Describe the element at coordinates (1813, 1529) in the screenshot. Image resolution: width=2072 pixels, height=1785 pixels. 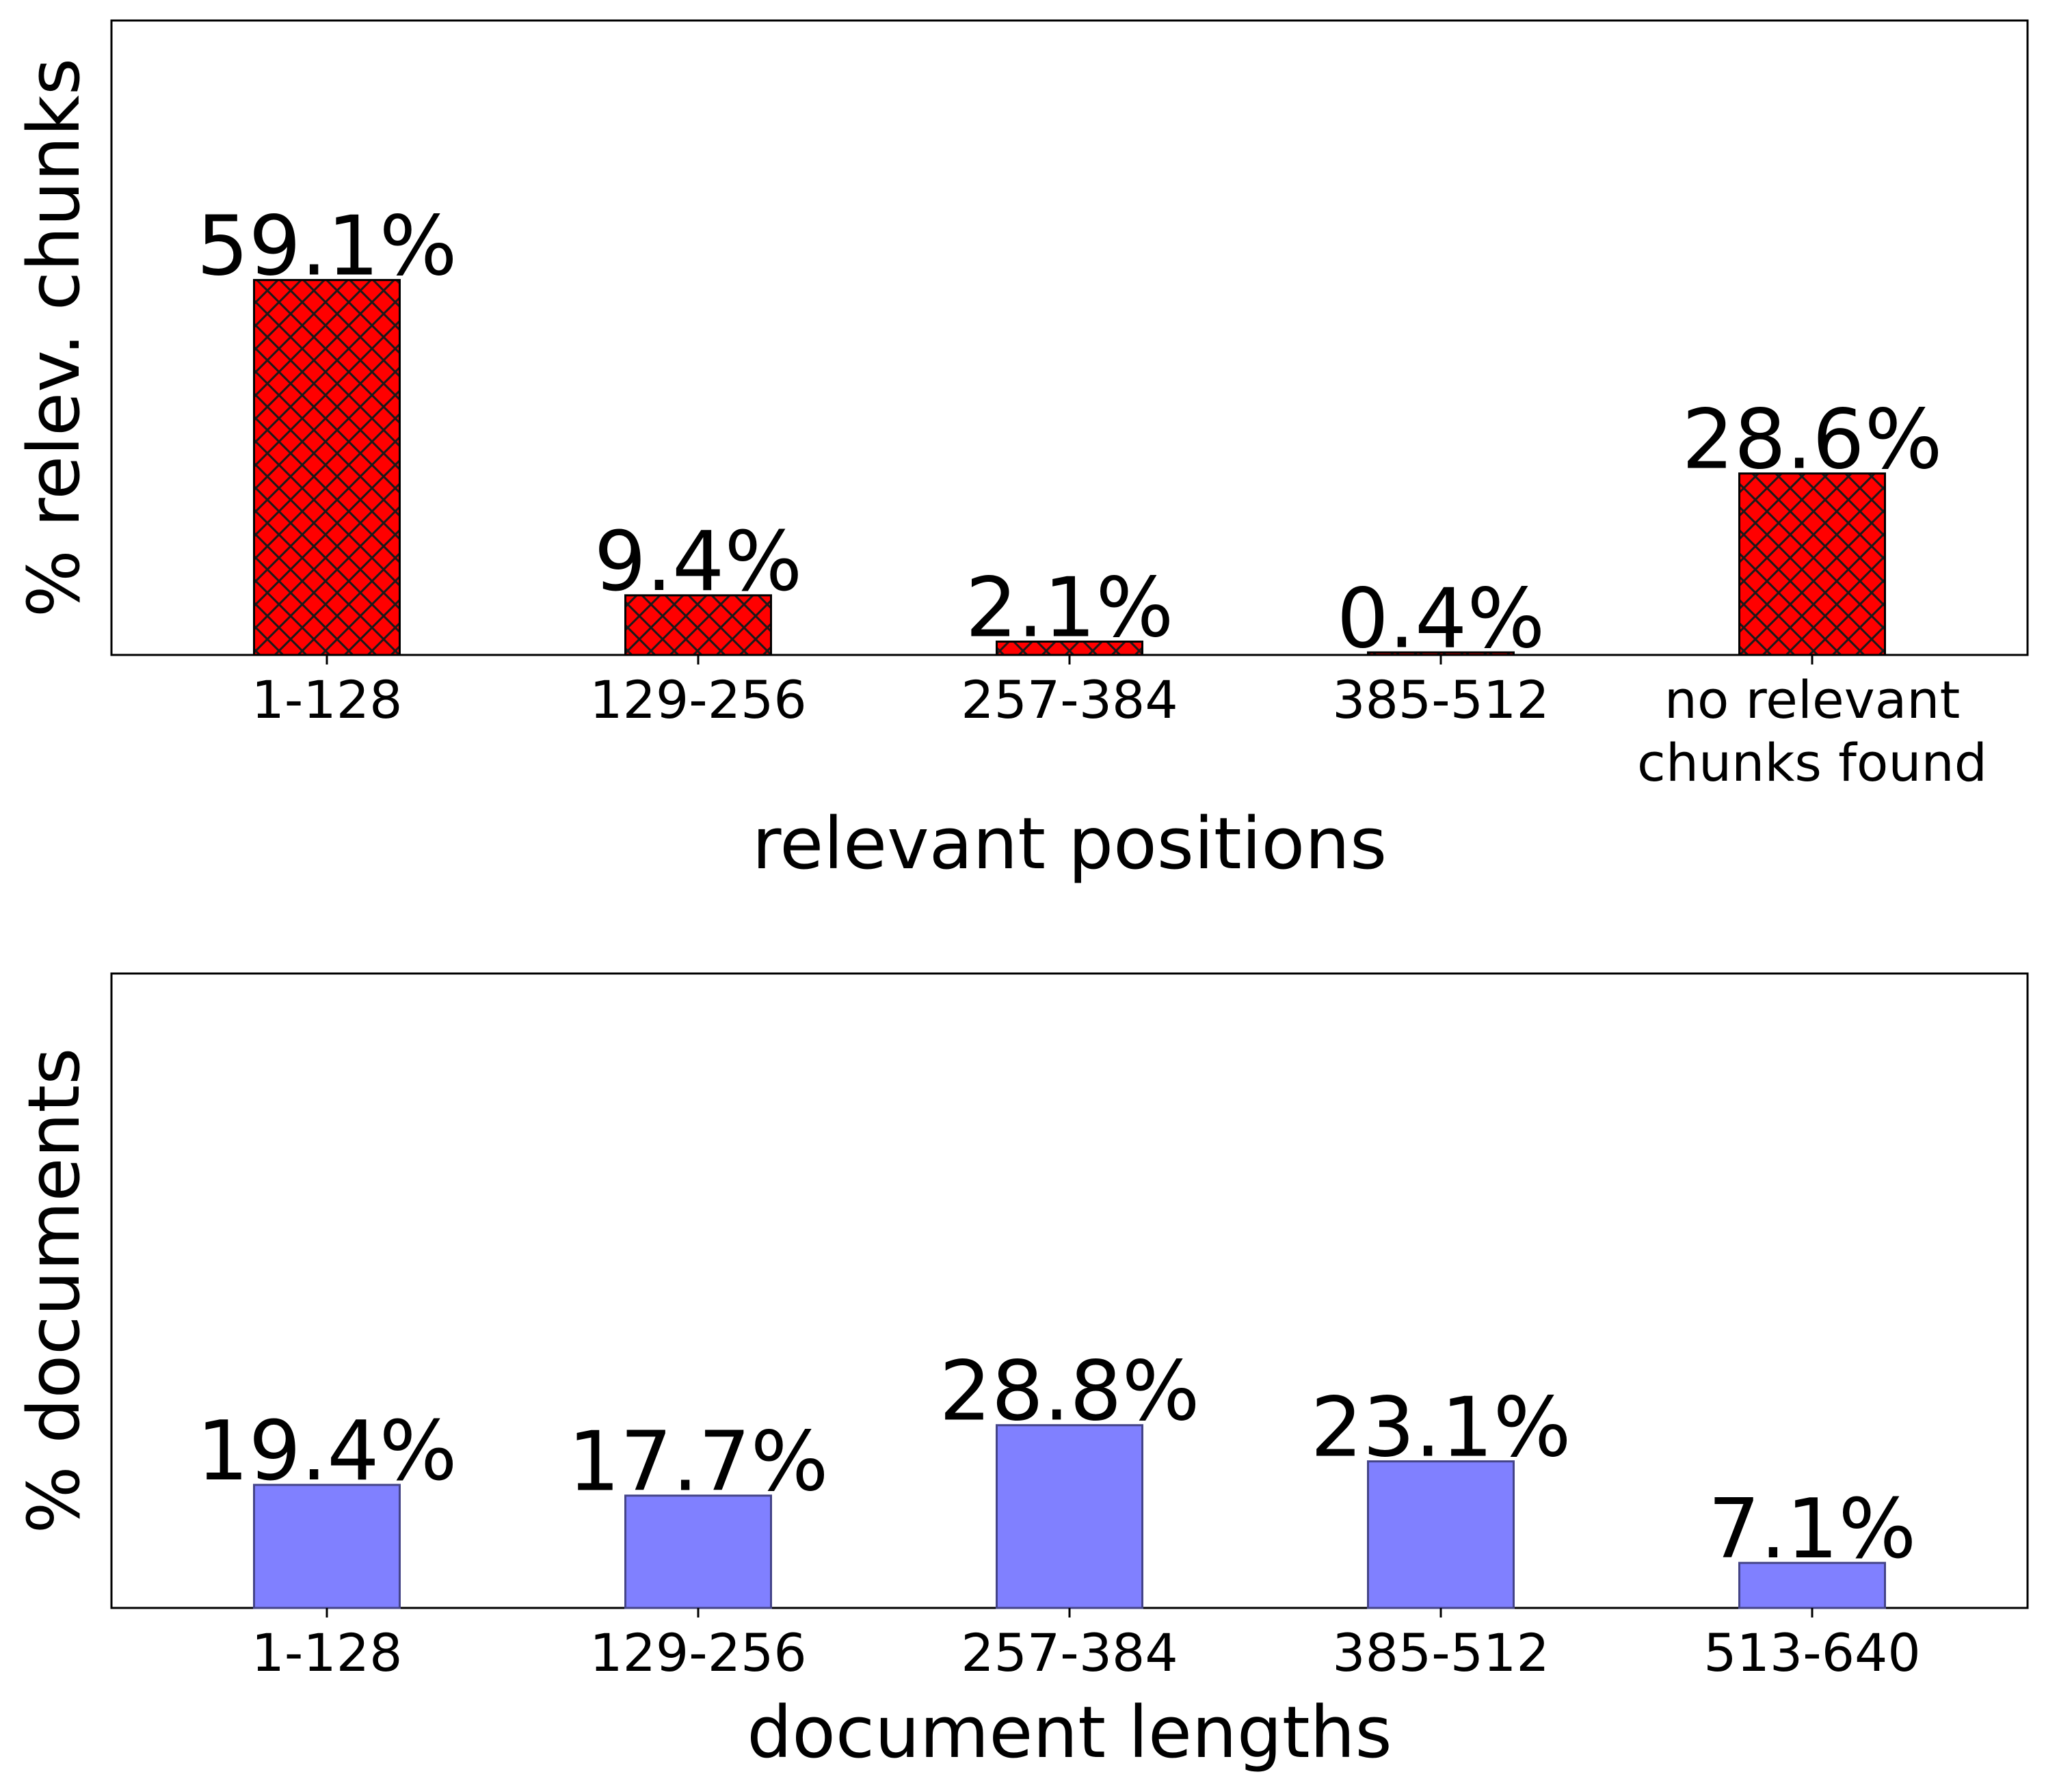
I see `bottom-bar-value-label-5: 7.1%` at that location.